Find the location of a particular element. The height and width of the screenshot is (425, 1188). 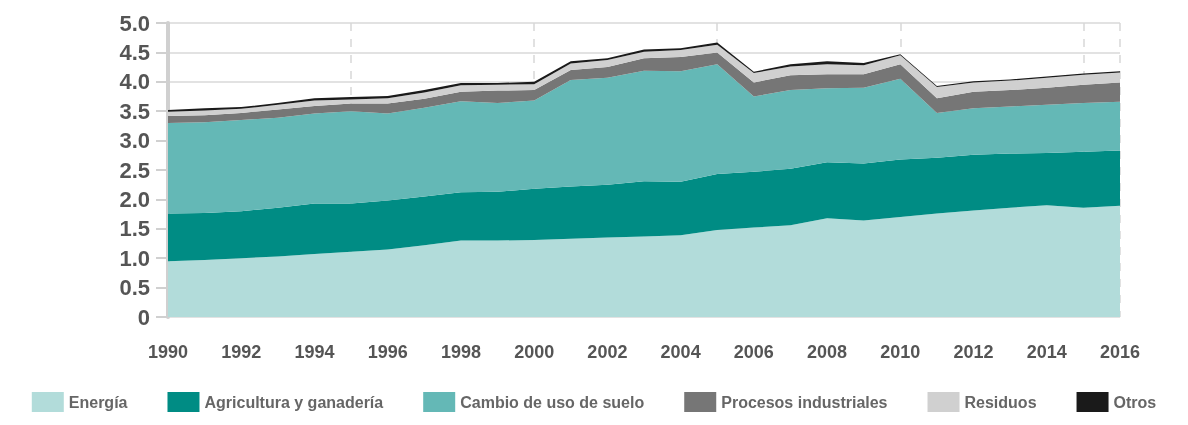

y-tick-label: 4.0 is located at coordinates (134, 82).